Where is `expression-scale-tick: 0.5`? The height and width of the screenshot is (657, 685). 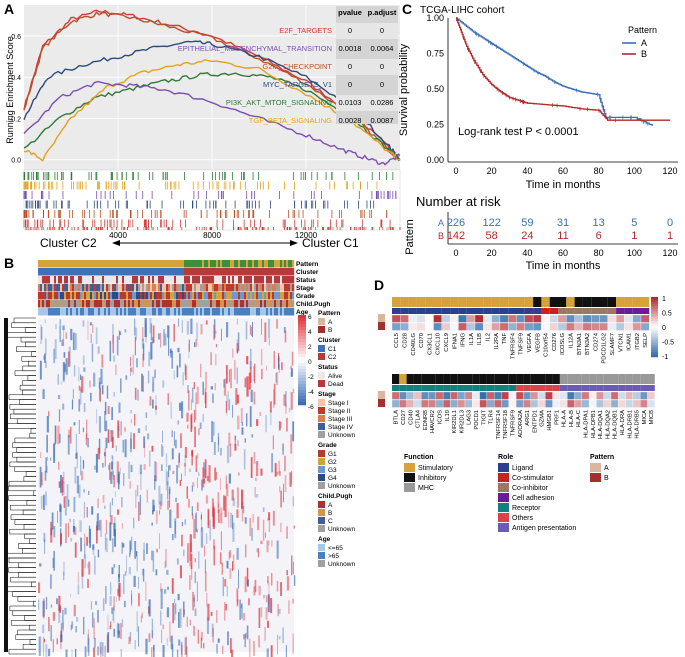 expression-scale-tick: 0.5 is located at coordinates (667, 314).